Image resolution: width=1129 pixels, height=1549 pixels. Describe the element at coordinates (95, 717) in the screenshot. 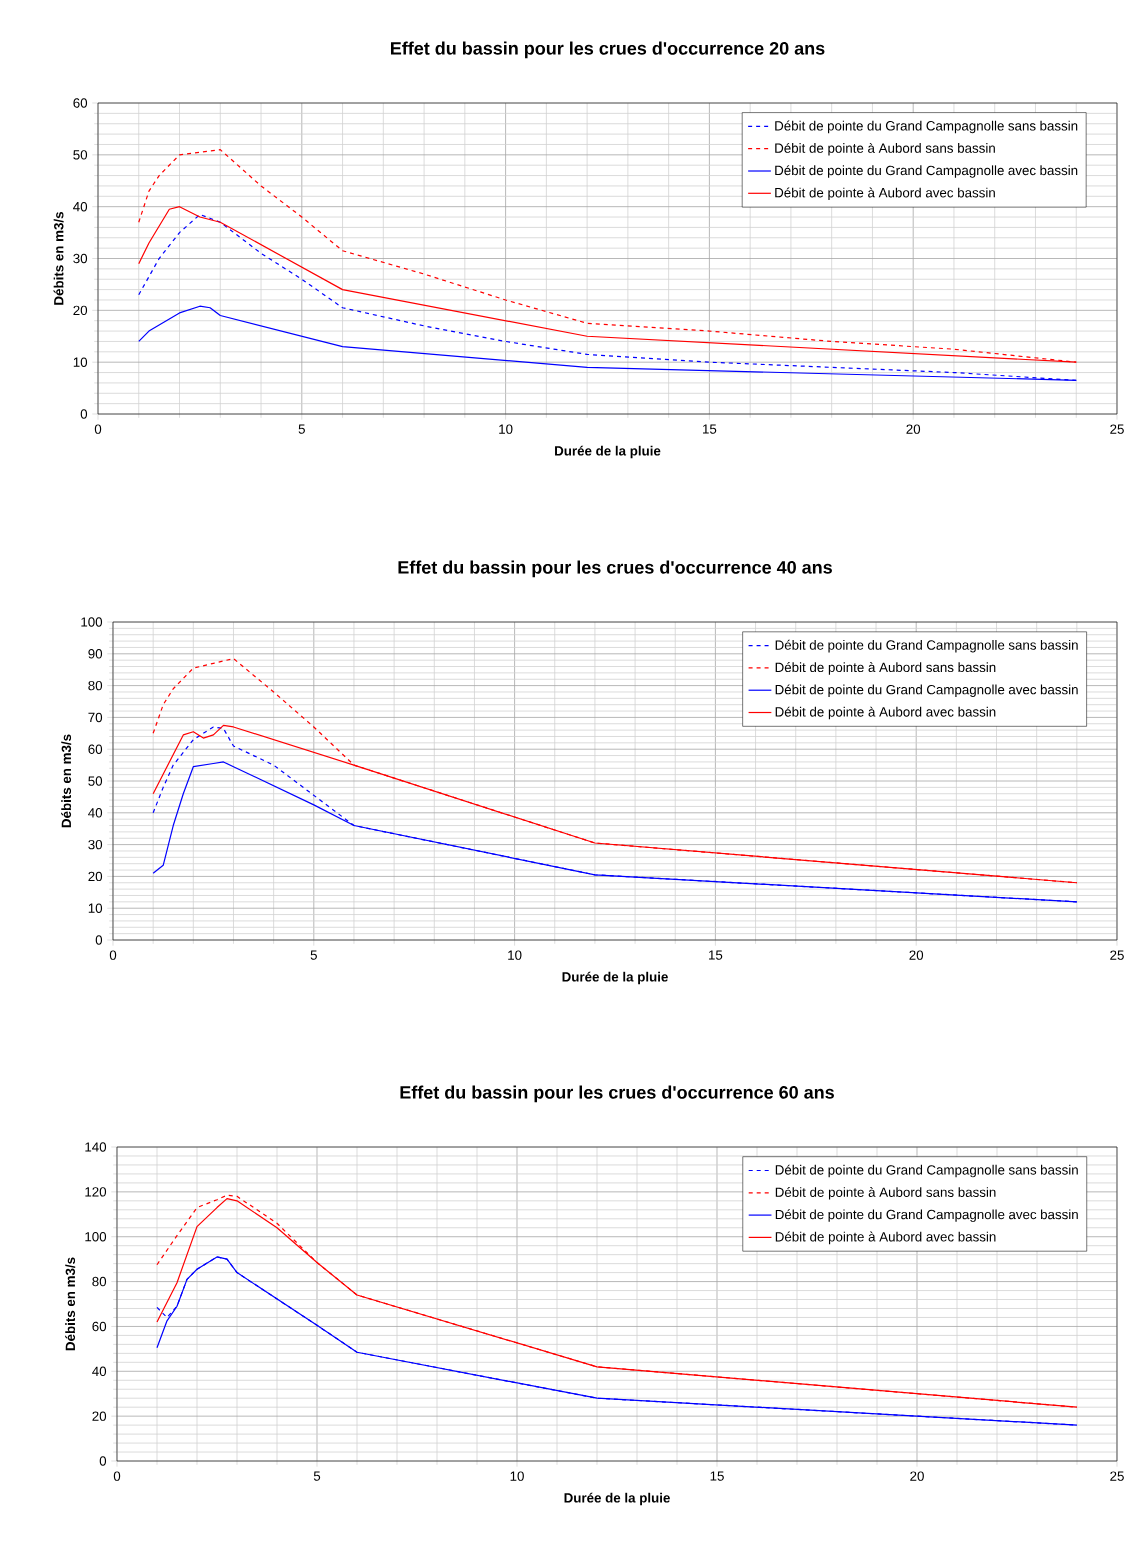

I see `y-tick-label: 70` at that location.